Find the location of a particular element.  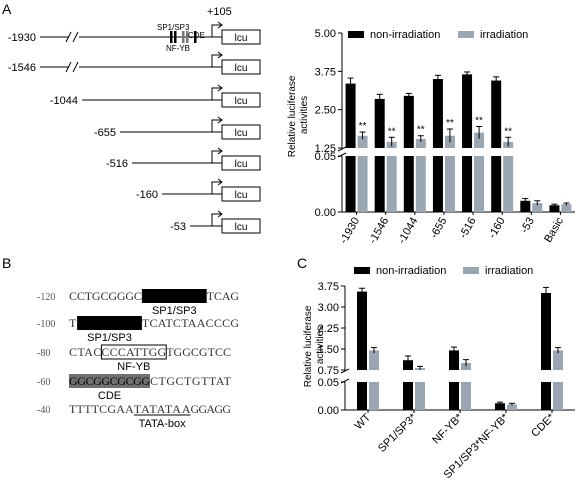

y-tick-label: 1.50 is located at coordinates (328, 350).